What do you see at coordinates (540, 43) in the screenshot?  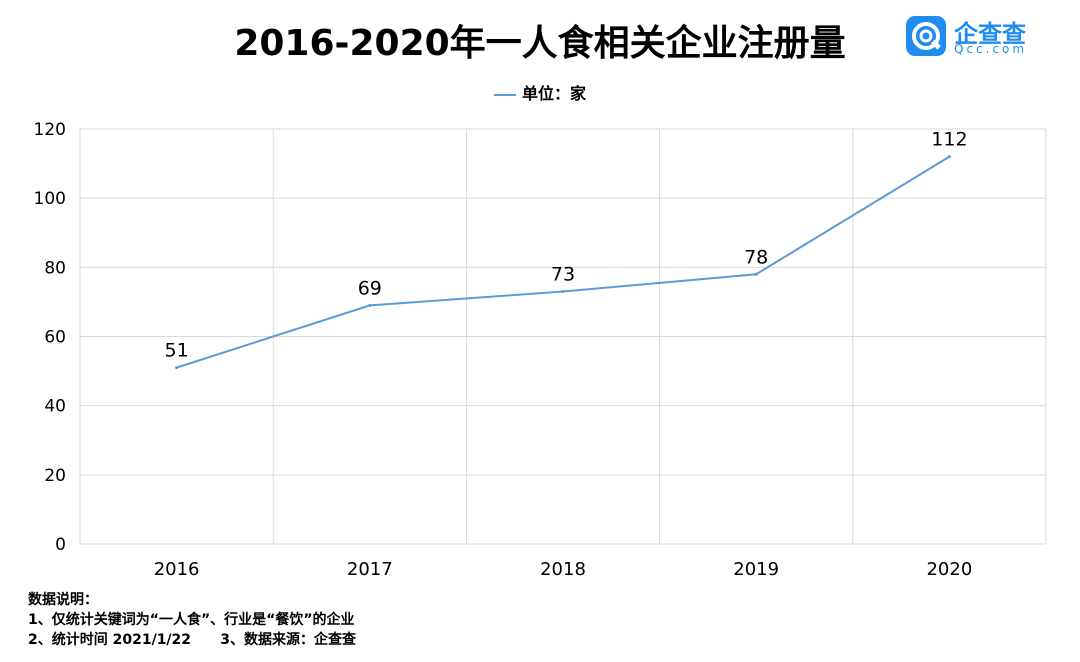 I see `chart-title: 2016-2020年一人食相关企业注册量` at bounding box center [540, 43].